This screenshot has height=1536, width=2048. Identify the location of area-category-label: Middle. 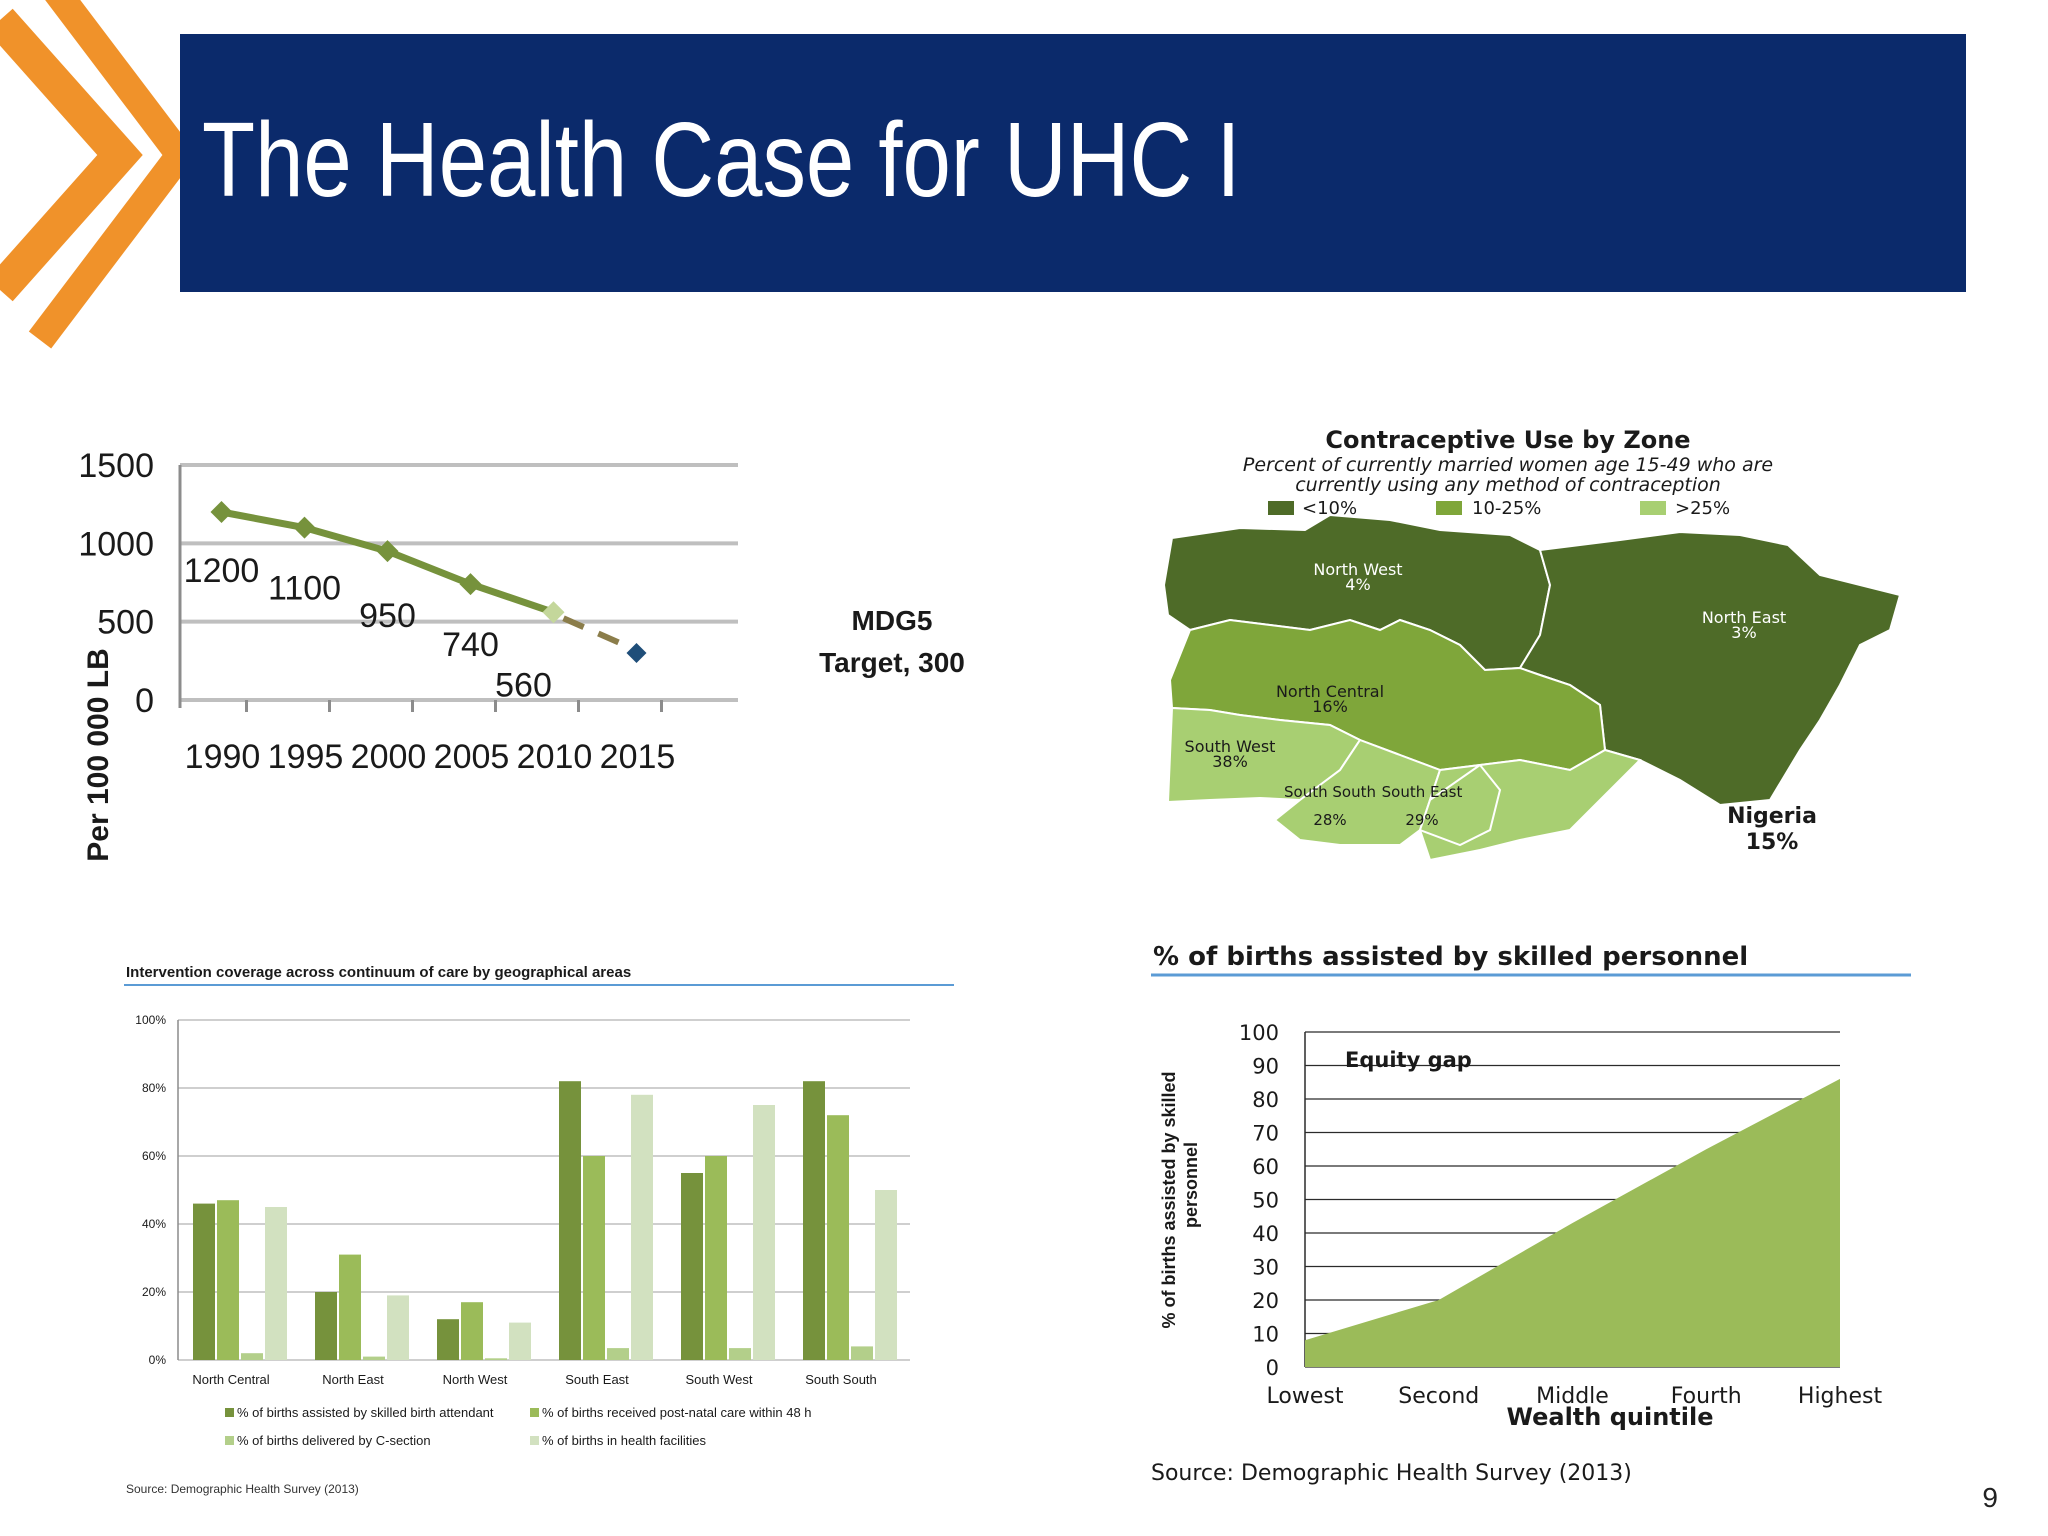
(1572, 1396).